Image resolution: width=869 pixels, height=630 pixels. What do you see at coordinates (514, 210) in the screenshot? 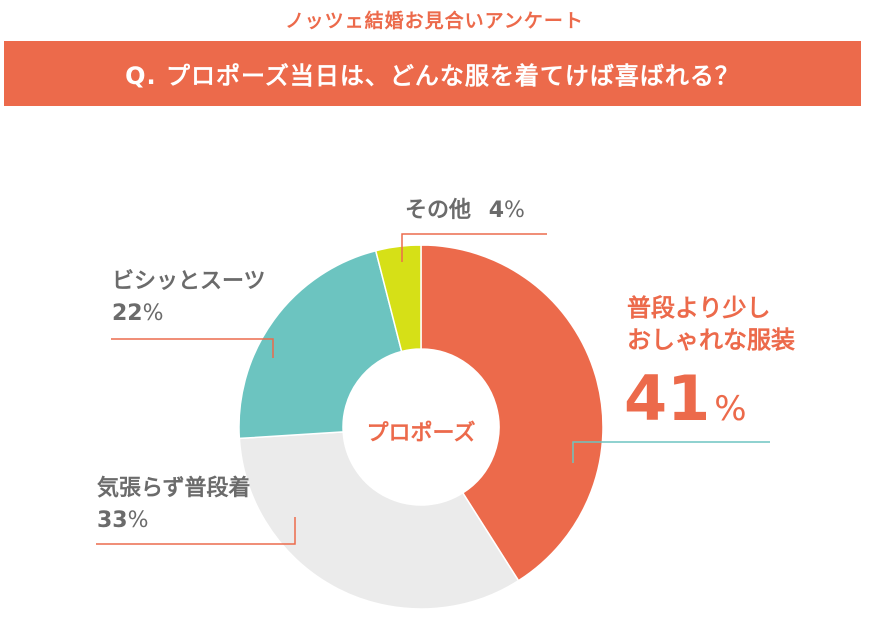
I see `slice-unit-other: %` at bounding box center [514, 210].